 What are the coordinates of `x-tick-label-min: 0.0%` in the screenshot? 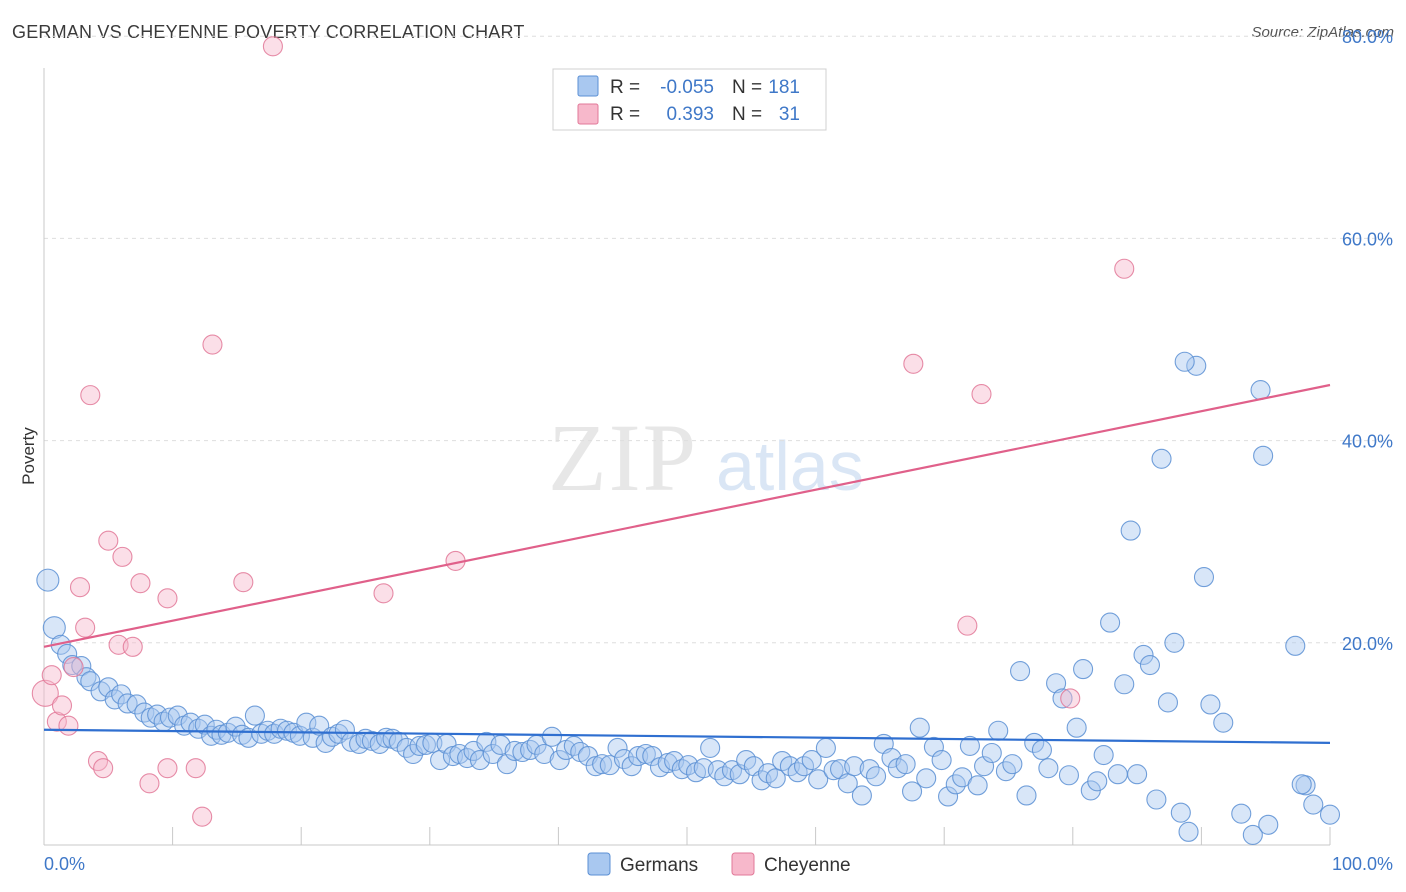 It's located at (64, 864).